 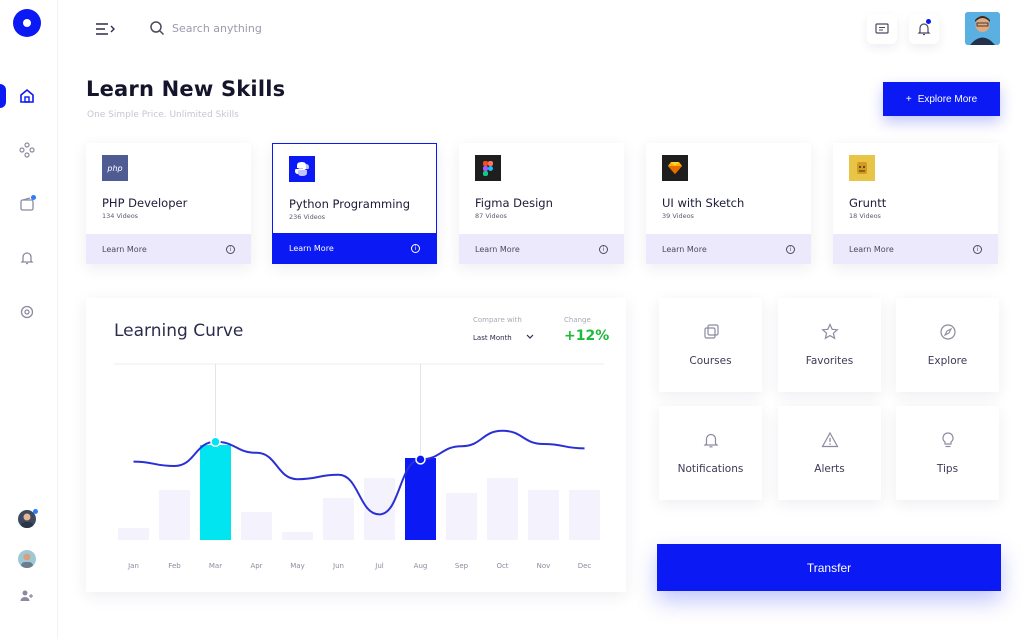 What do you see at coordinates (868, 203) in the screenshot?
I see `course-title: Gruntt` at bounding box center [868, 203].